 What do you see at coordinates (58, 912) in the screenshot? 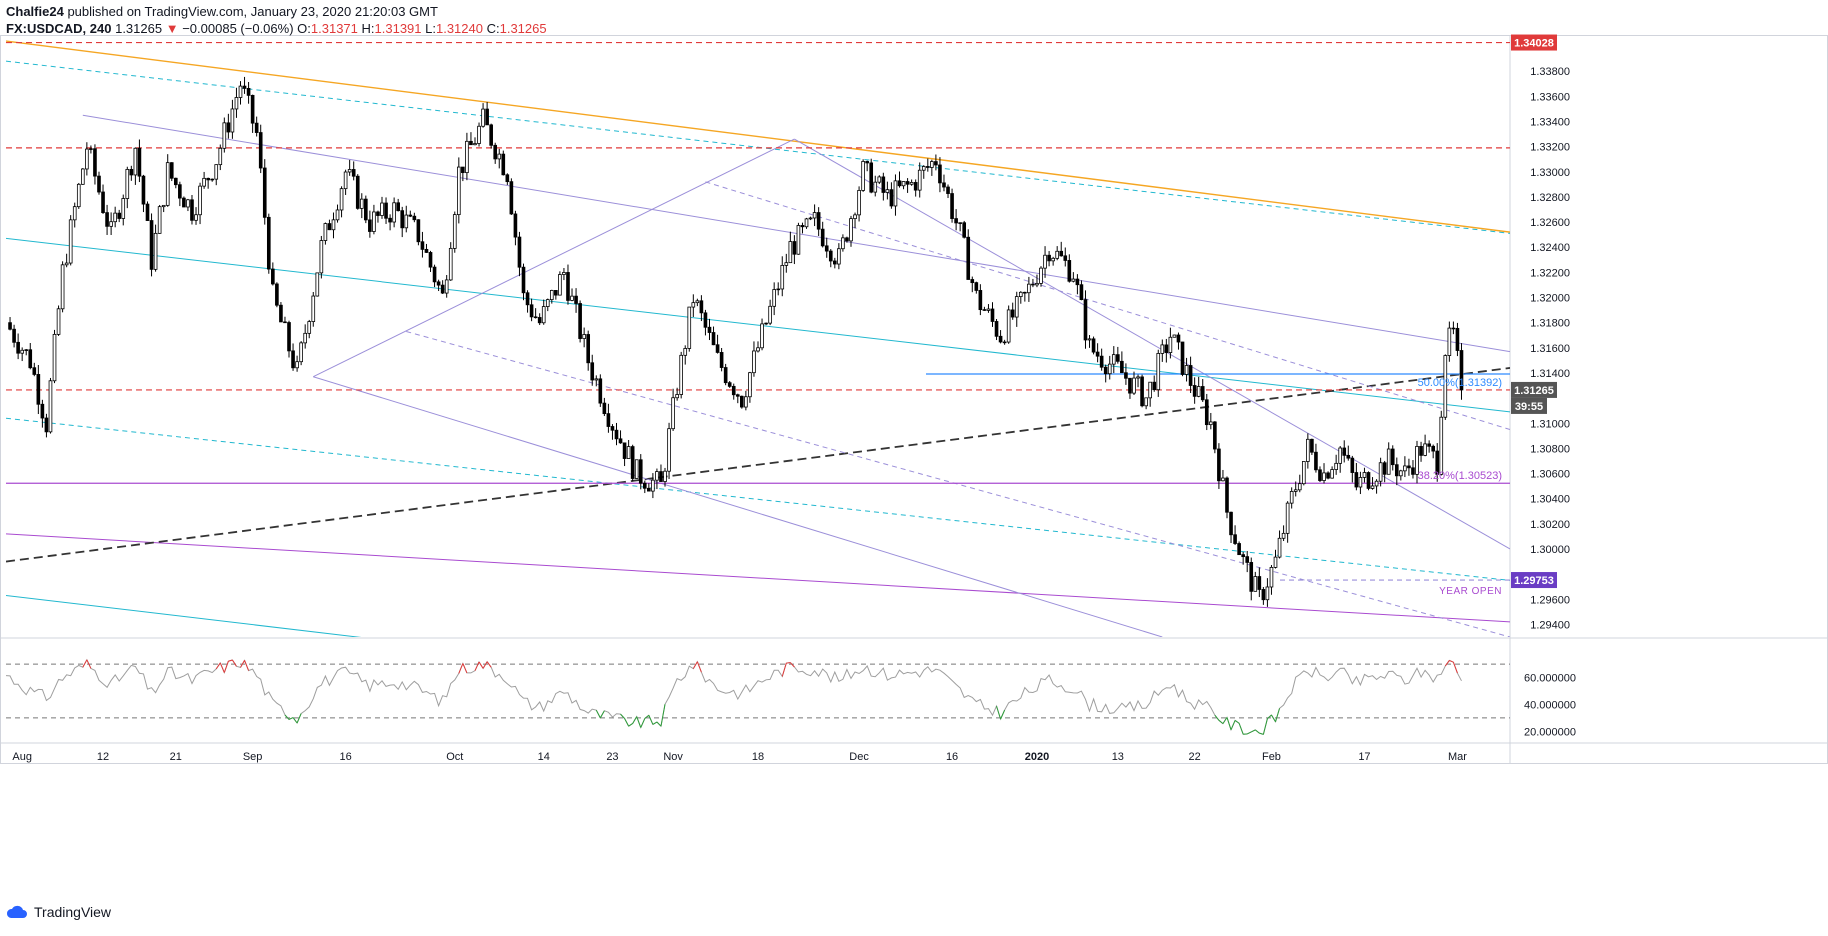
I see `tradingview-logo: TradingView` at bounding box center [58, 912].